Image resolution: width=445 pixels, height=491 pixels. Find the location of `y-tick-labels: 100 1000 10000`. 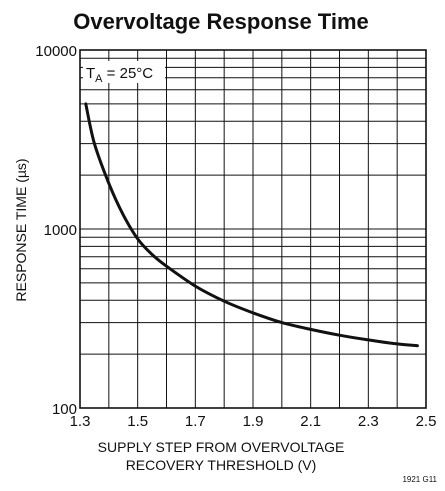

y-tick-labels: 100 1000 10000 is located at coordinates (56, 230).